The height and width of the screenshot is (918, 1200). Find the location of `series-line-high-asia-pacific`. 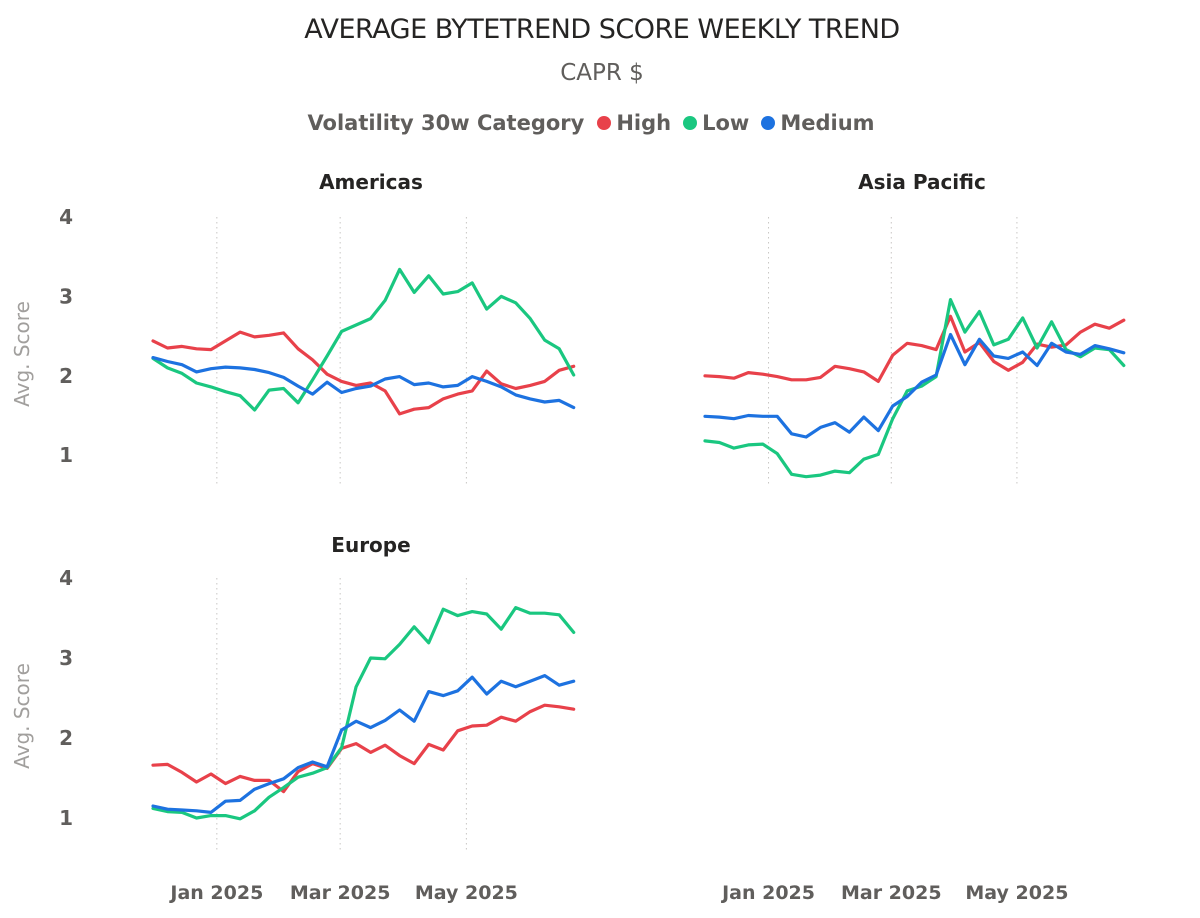

series-line-high-asia-pacific is located at coordinates (914, 348).